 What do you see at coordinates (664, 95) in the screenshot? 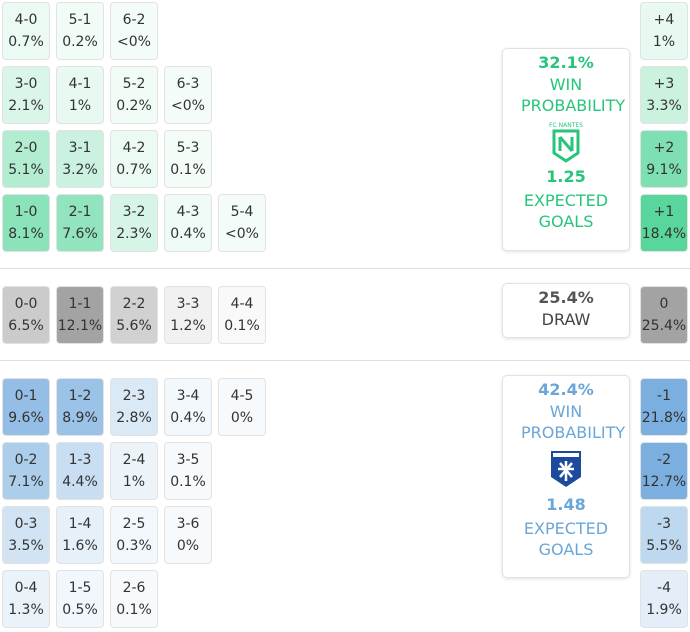
I see `margin-cell: +3 3.3%` at bounding box center [664, 95].